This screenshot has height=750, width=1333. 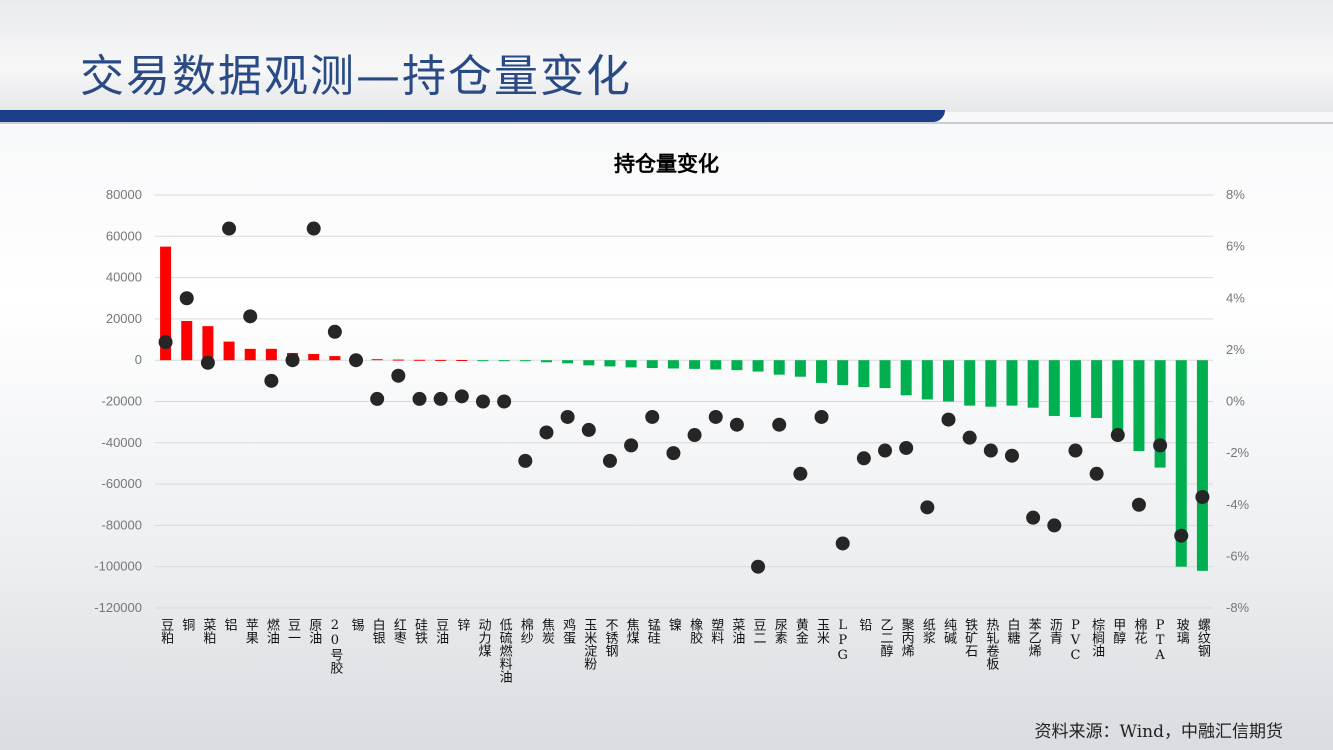 What do you see at coordinates (737, 631) in the screenshot?
I see `x-tick-label: 菜油` at bounding box center [737, 631].